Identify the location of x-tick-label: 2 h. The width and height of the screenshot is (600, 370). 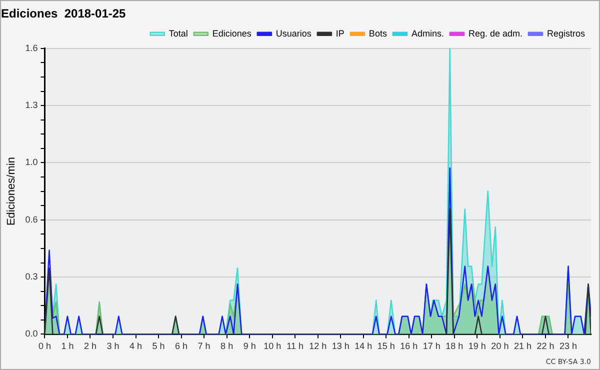
(90, 346).